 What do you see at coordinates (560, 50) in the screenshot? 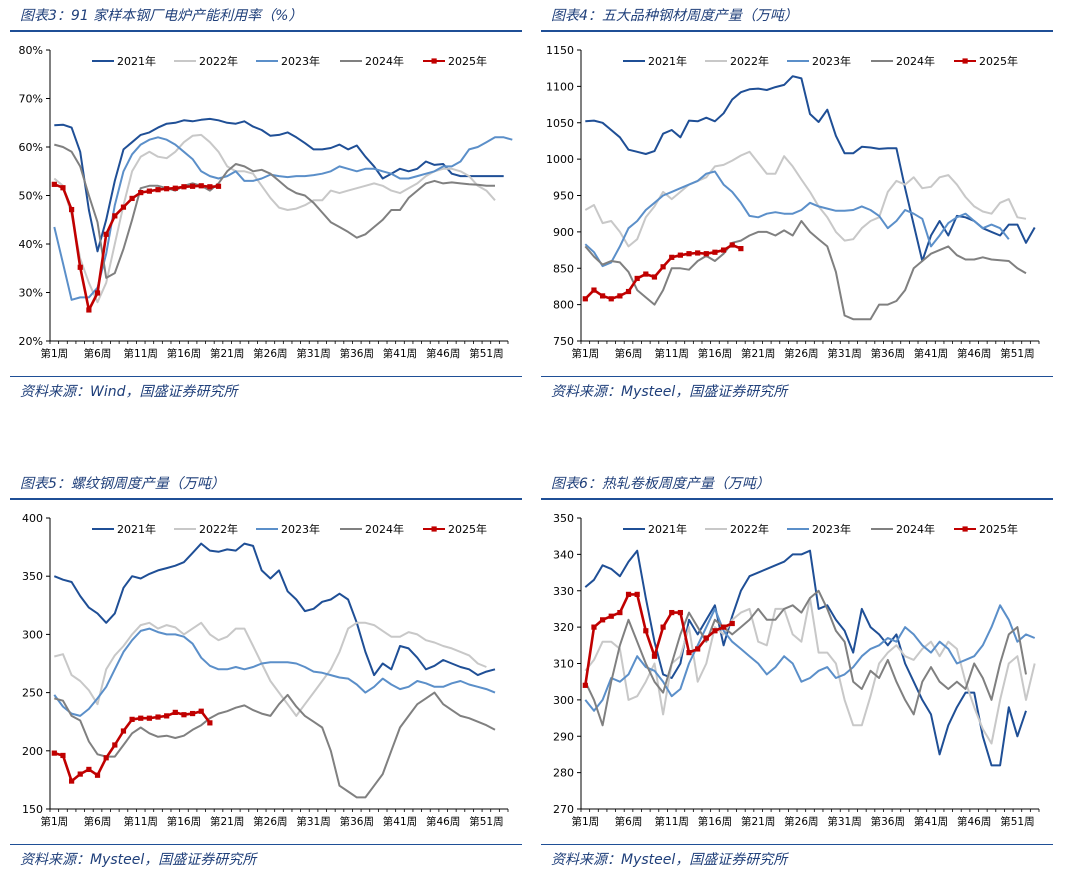
I see `y-tick-label: 1150` at bounding box center [560, 50].